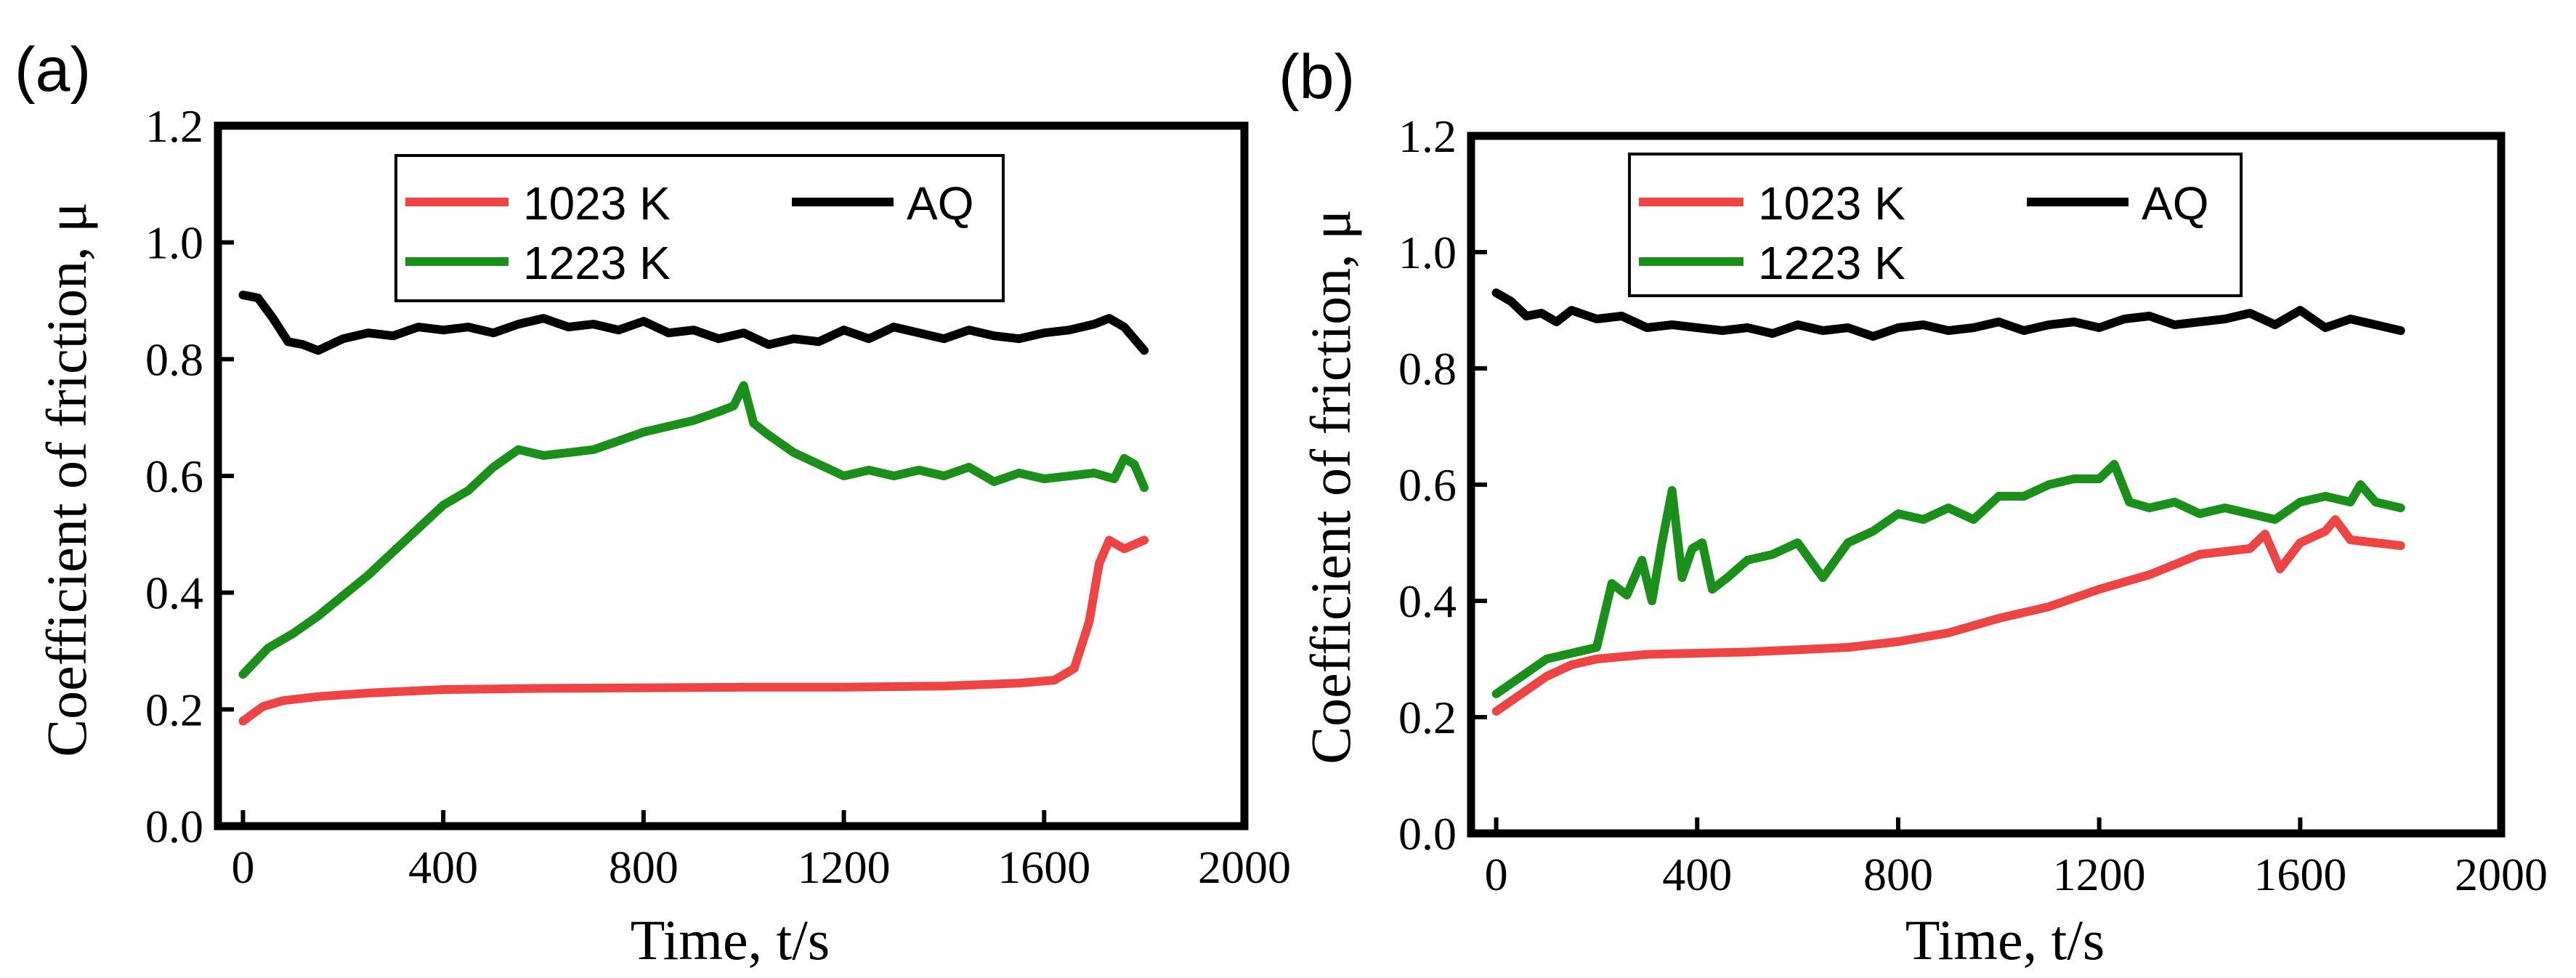  What do you see at coordinates (1317, 77) in the screenshot?
I see `panel-label: (b)` at bounding box center [1317, 77].